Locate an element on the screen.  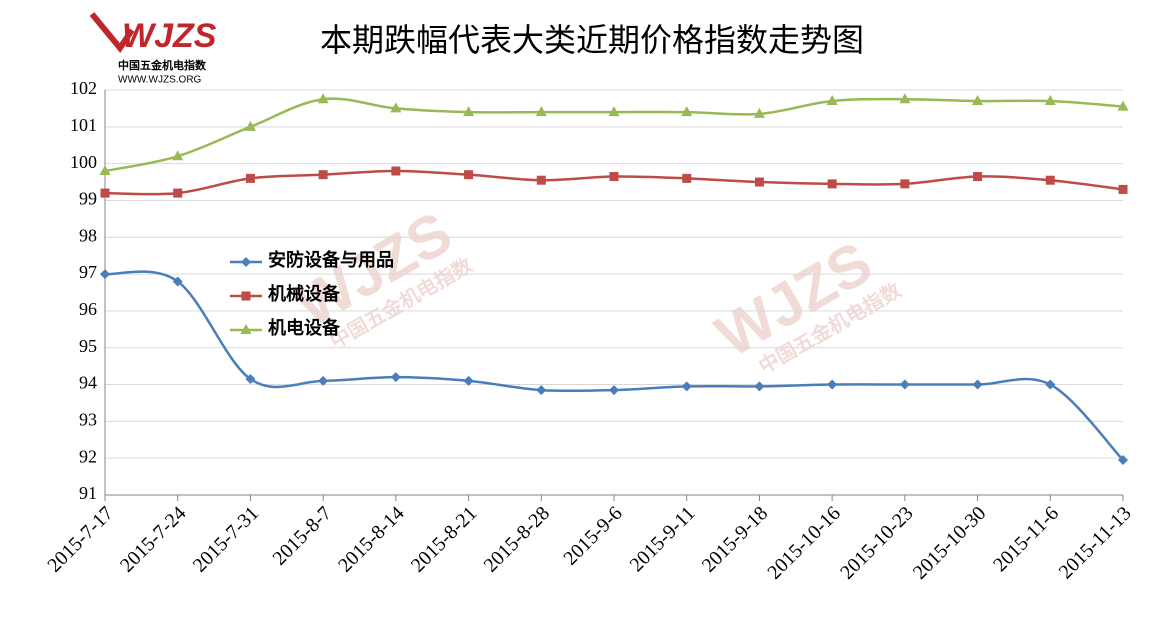
logo-mark: WJZS is located at coordinates (169, 36).